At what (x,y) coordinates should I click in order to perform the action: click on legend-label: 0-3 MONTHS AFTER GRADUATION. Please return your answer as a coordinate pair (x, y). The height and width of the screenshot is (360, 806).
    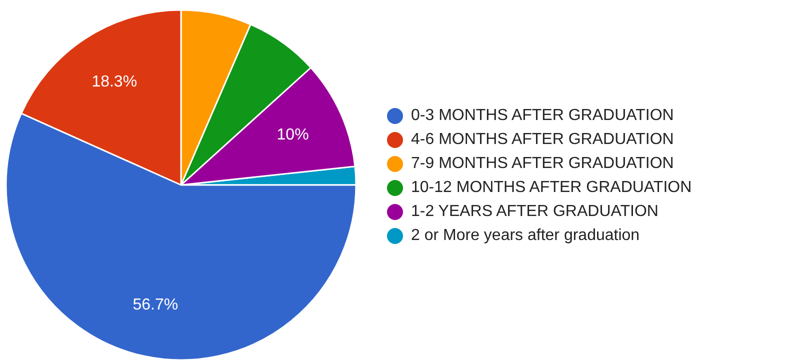
    Looking at the image, I should click on (542, 116).